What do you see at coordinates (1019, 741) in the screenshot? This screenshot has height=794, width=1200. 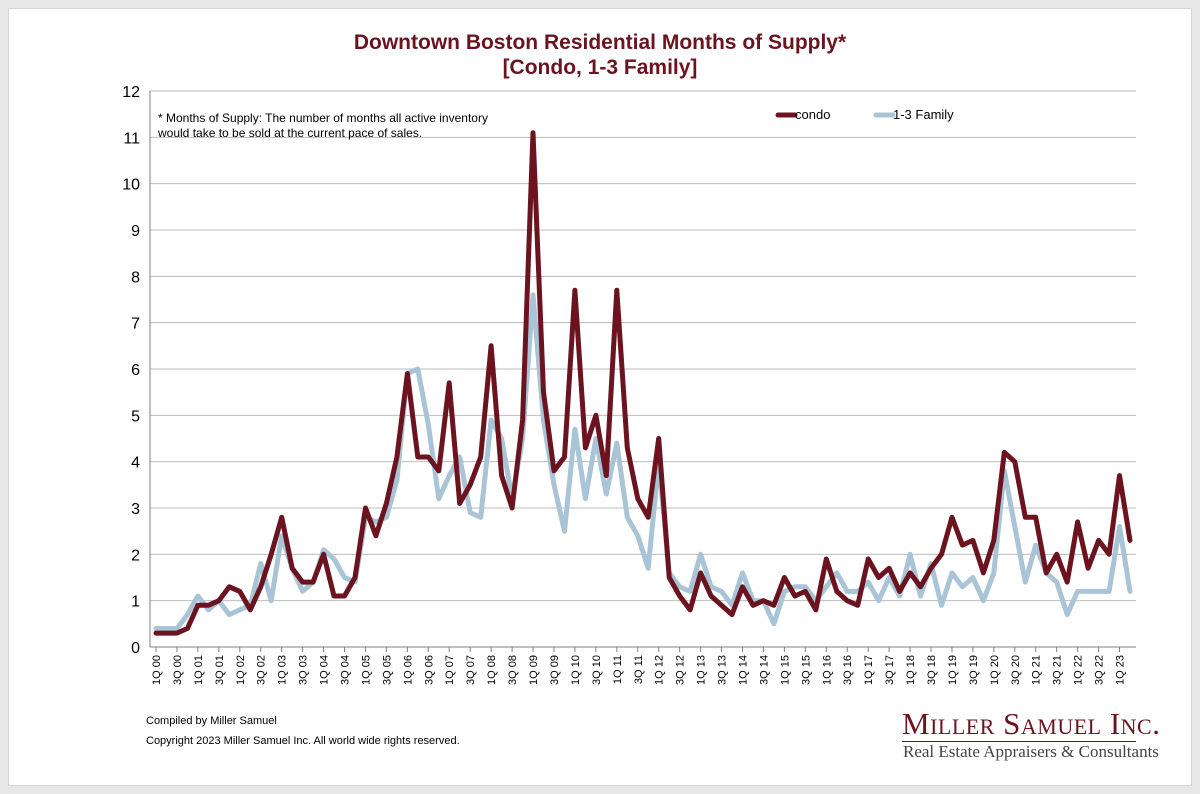 I see `brand-divider` at bounding box center [1019, 741].